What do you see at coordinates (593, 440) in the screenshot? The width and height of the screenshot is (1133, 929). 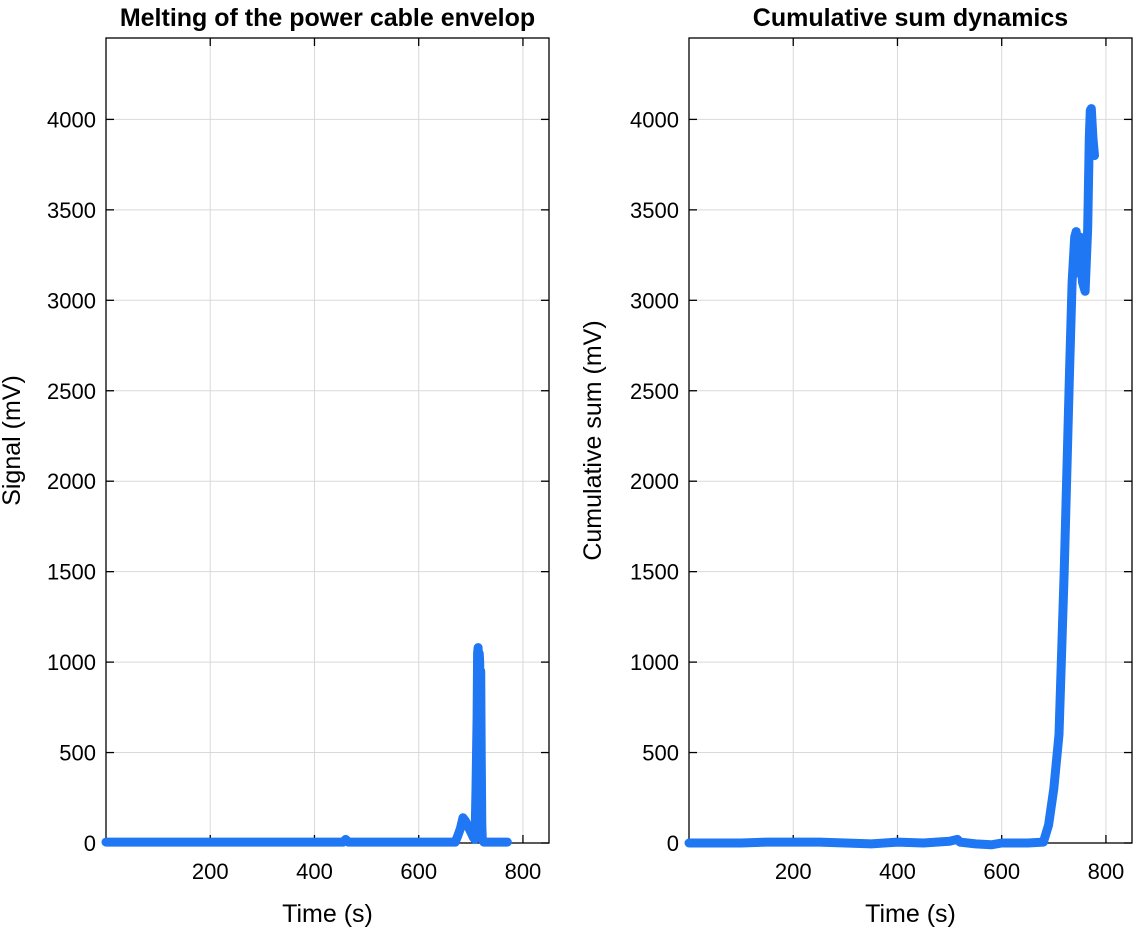 I see `y-axis-label: Cumulative sum (mV)` at bounding box center [593, 440].